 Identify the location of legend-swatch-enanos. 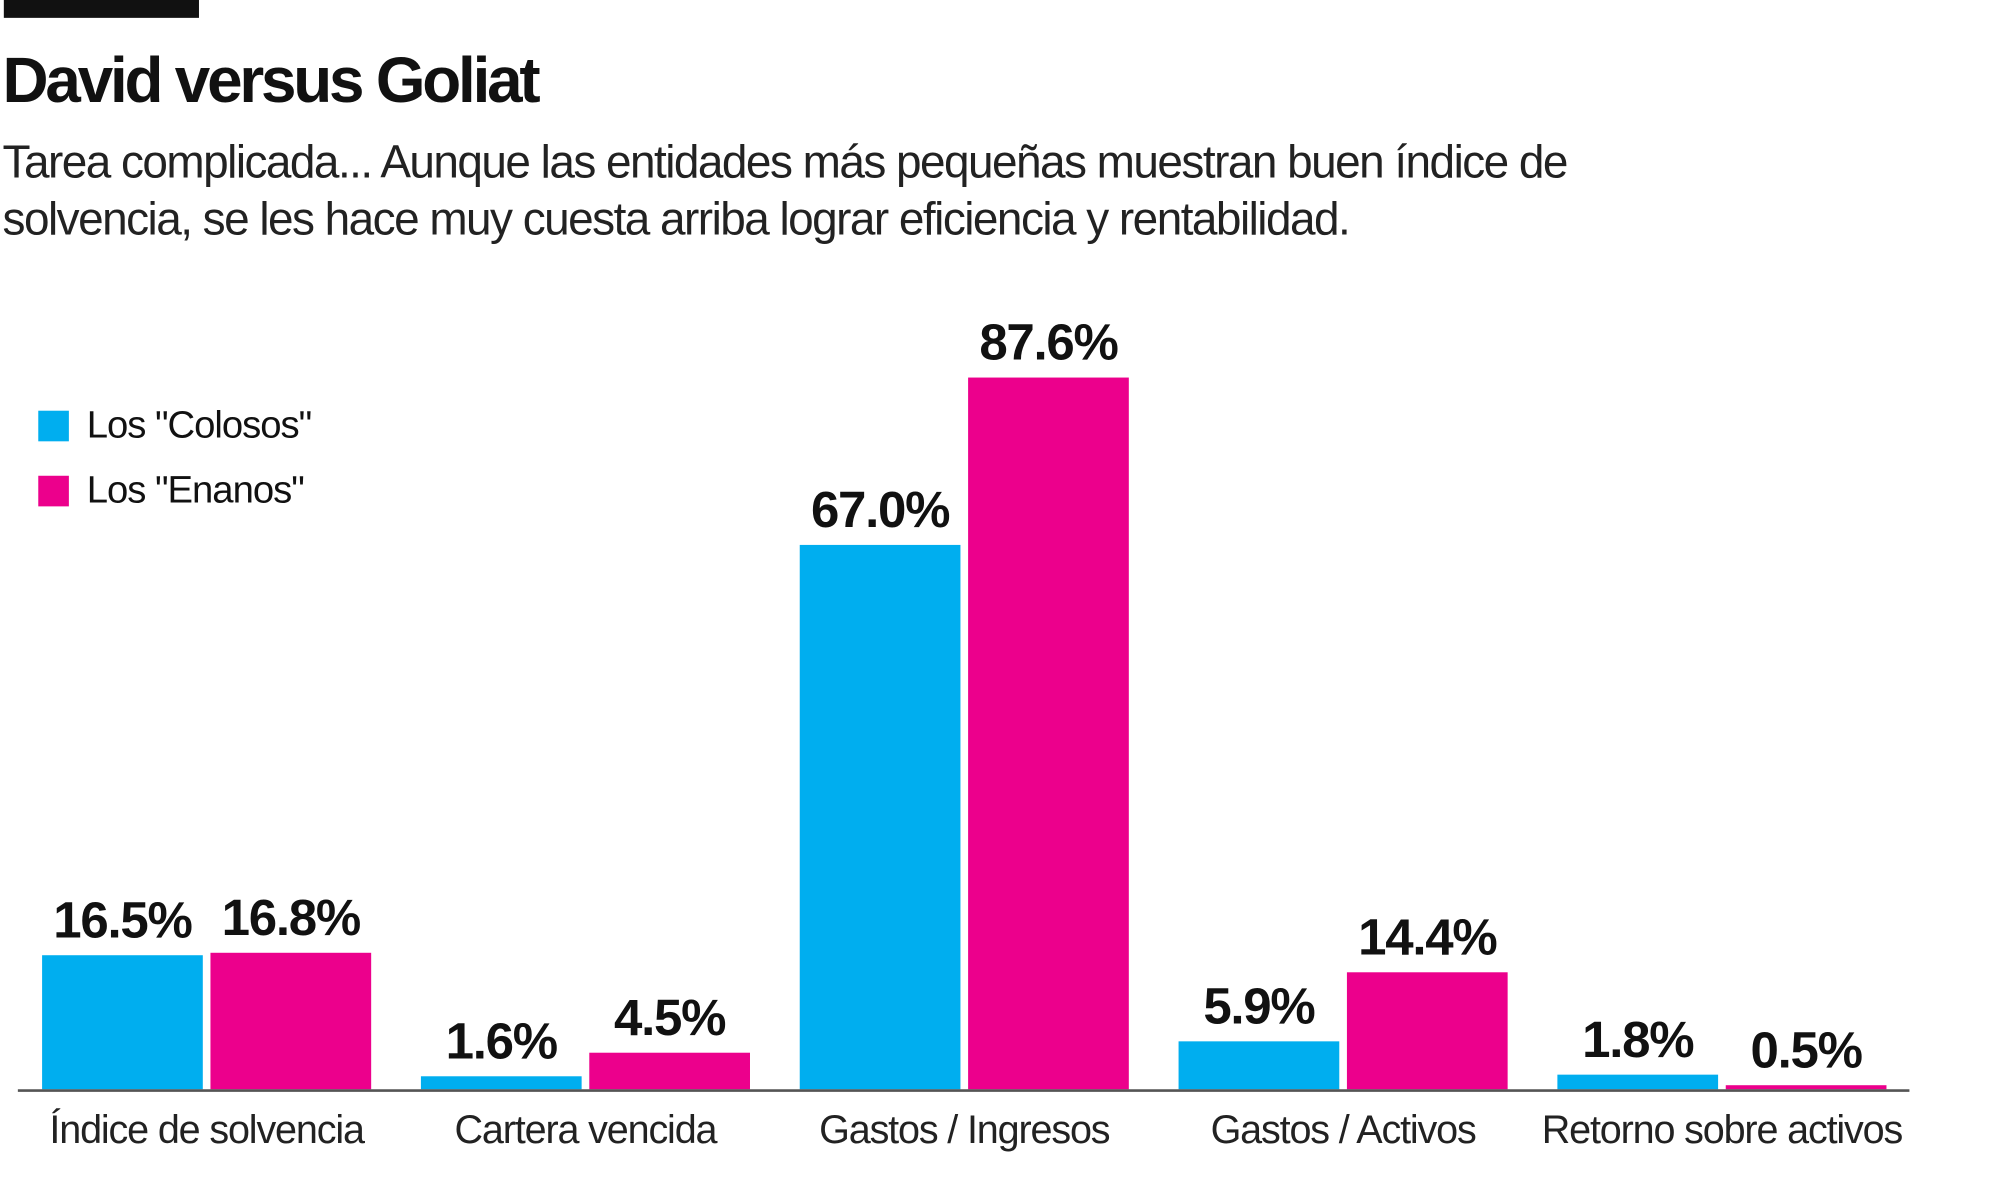
(53, 490).